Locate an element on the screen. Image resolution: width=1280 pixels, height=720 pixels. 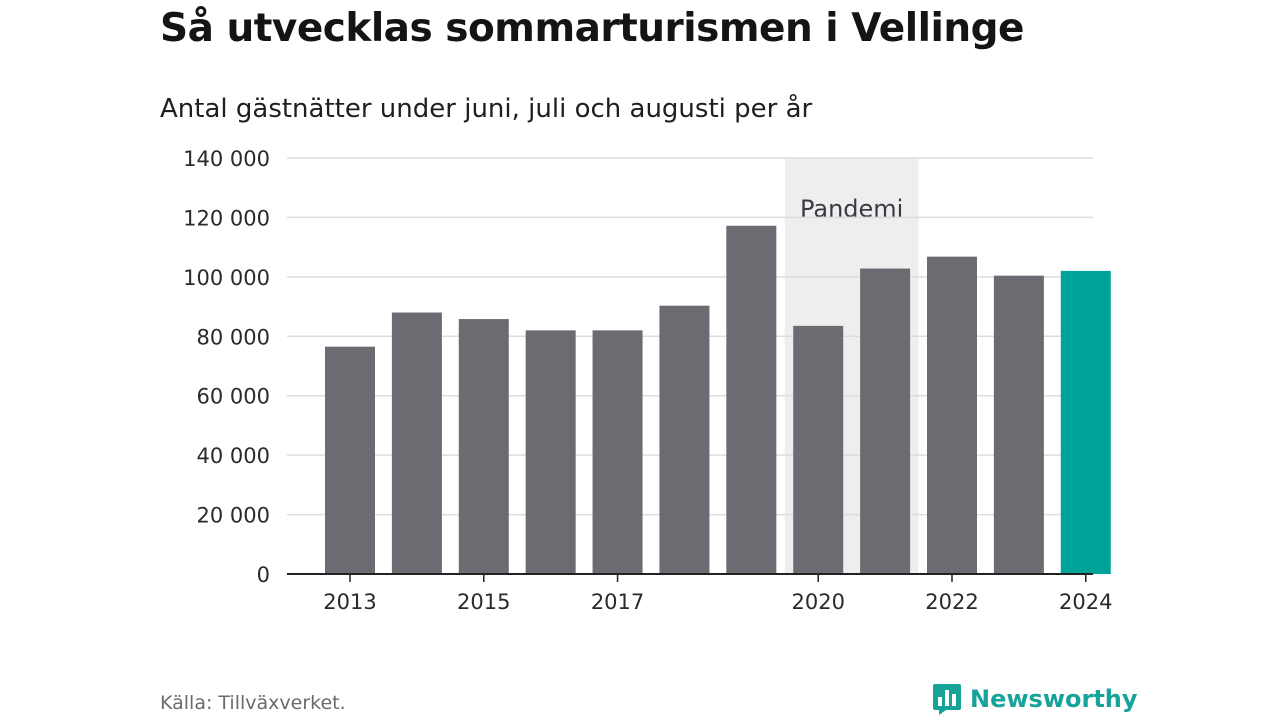
x-tick-label: 2024 is located at coordinates (1085, 602).